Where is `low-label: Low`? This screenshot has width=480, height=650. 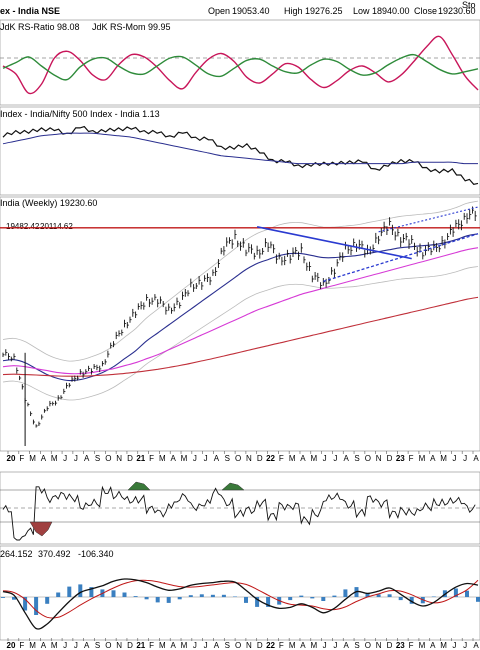 low-label: Low is located at coordinates (361, 11).